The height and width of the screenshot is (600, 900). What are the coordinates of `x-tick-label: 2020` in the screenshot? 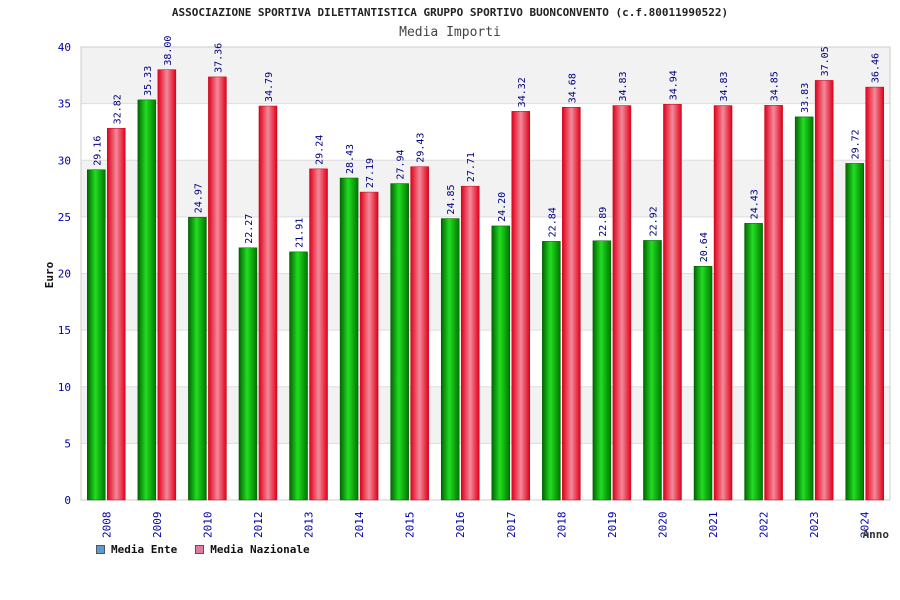 It's located at (662, 525).